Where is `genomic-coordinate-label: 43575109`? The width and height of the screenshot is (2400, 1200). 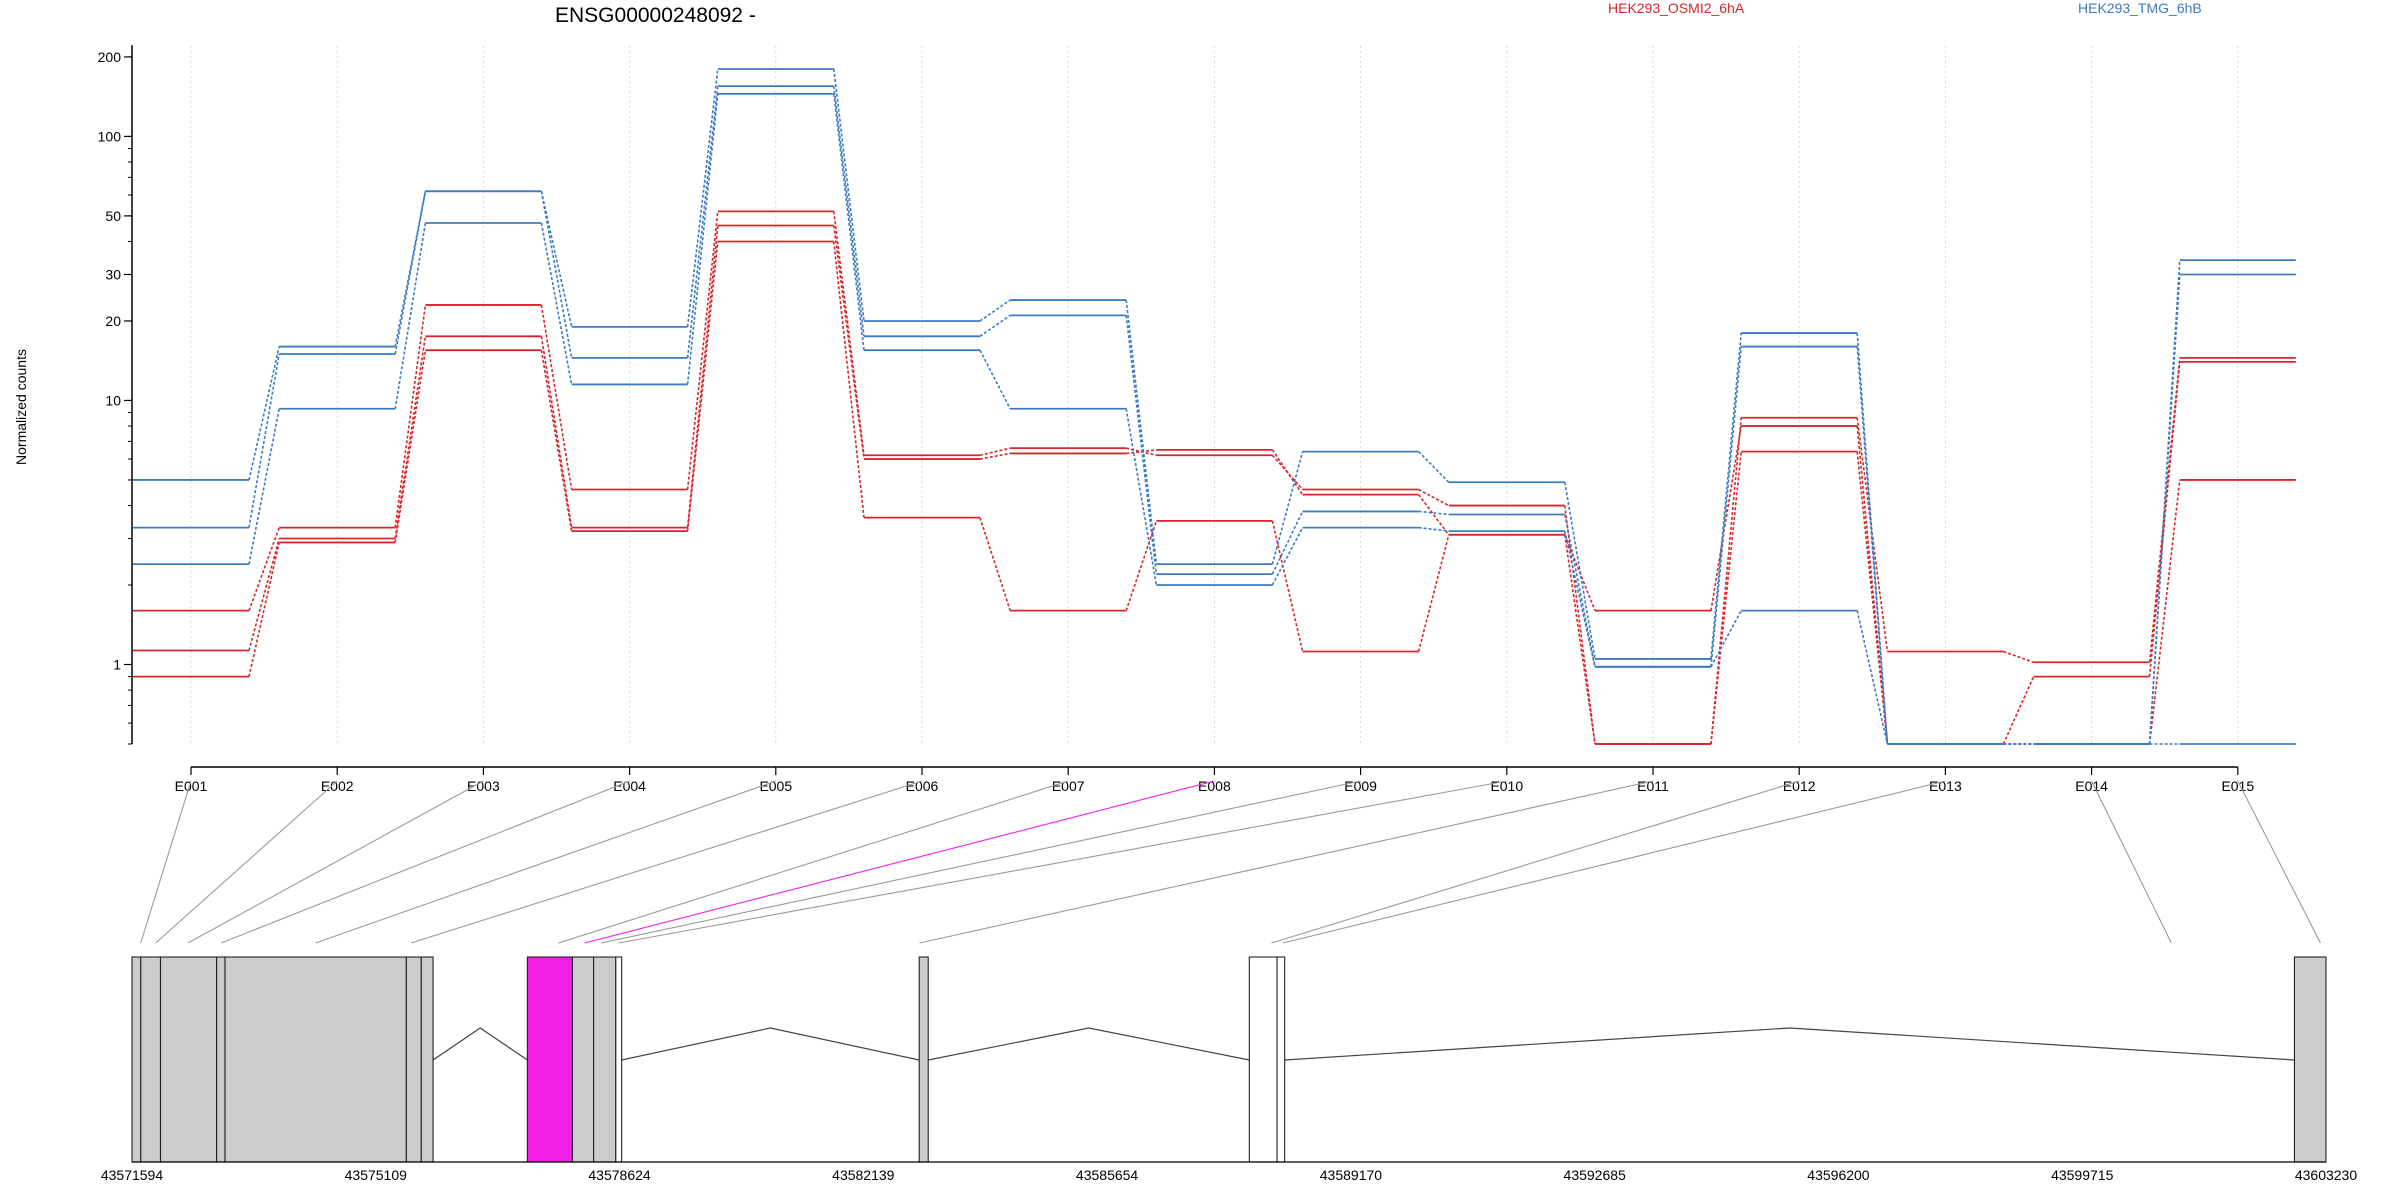
genomic-coordinate-label: 43575109 is located at coordinates (376, 1175).